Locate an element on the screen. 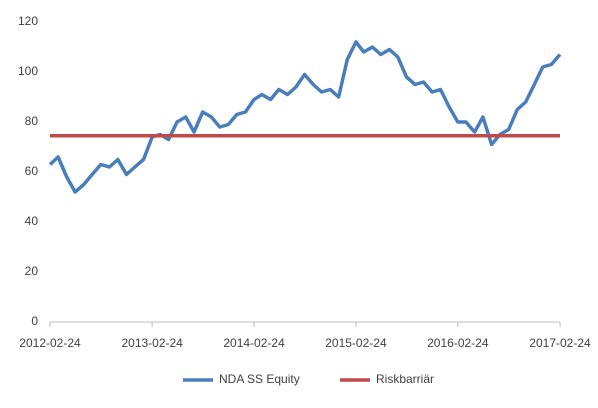 The width and height of the screenshot is (598, 408). legend-label: NDA SS Equity is located at coordinates (259, 379).